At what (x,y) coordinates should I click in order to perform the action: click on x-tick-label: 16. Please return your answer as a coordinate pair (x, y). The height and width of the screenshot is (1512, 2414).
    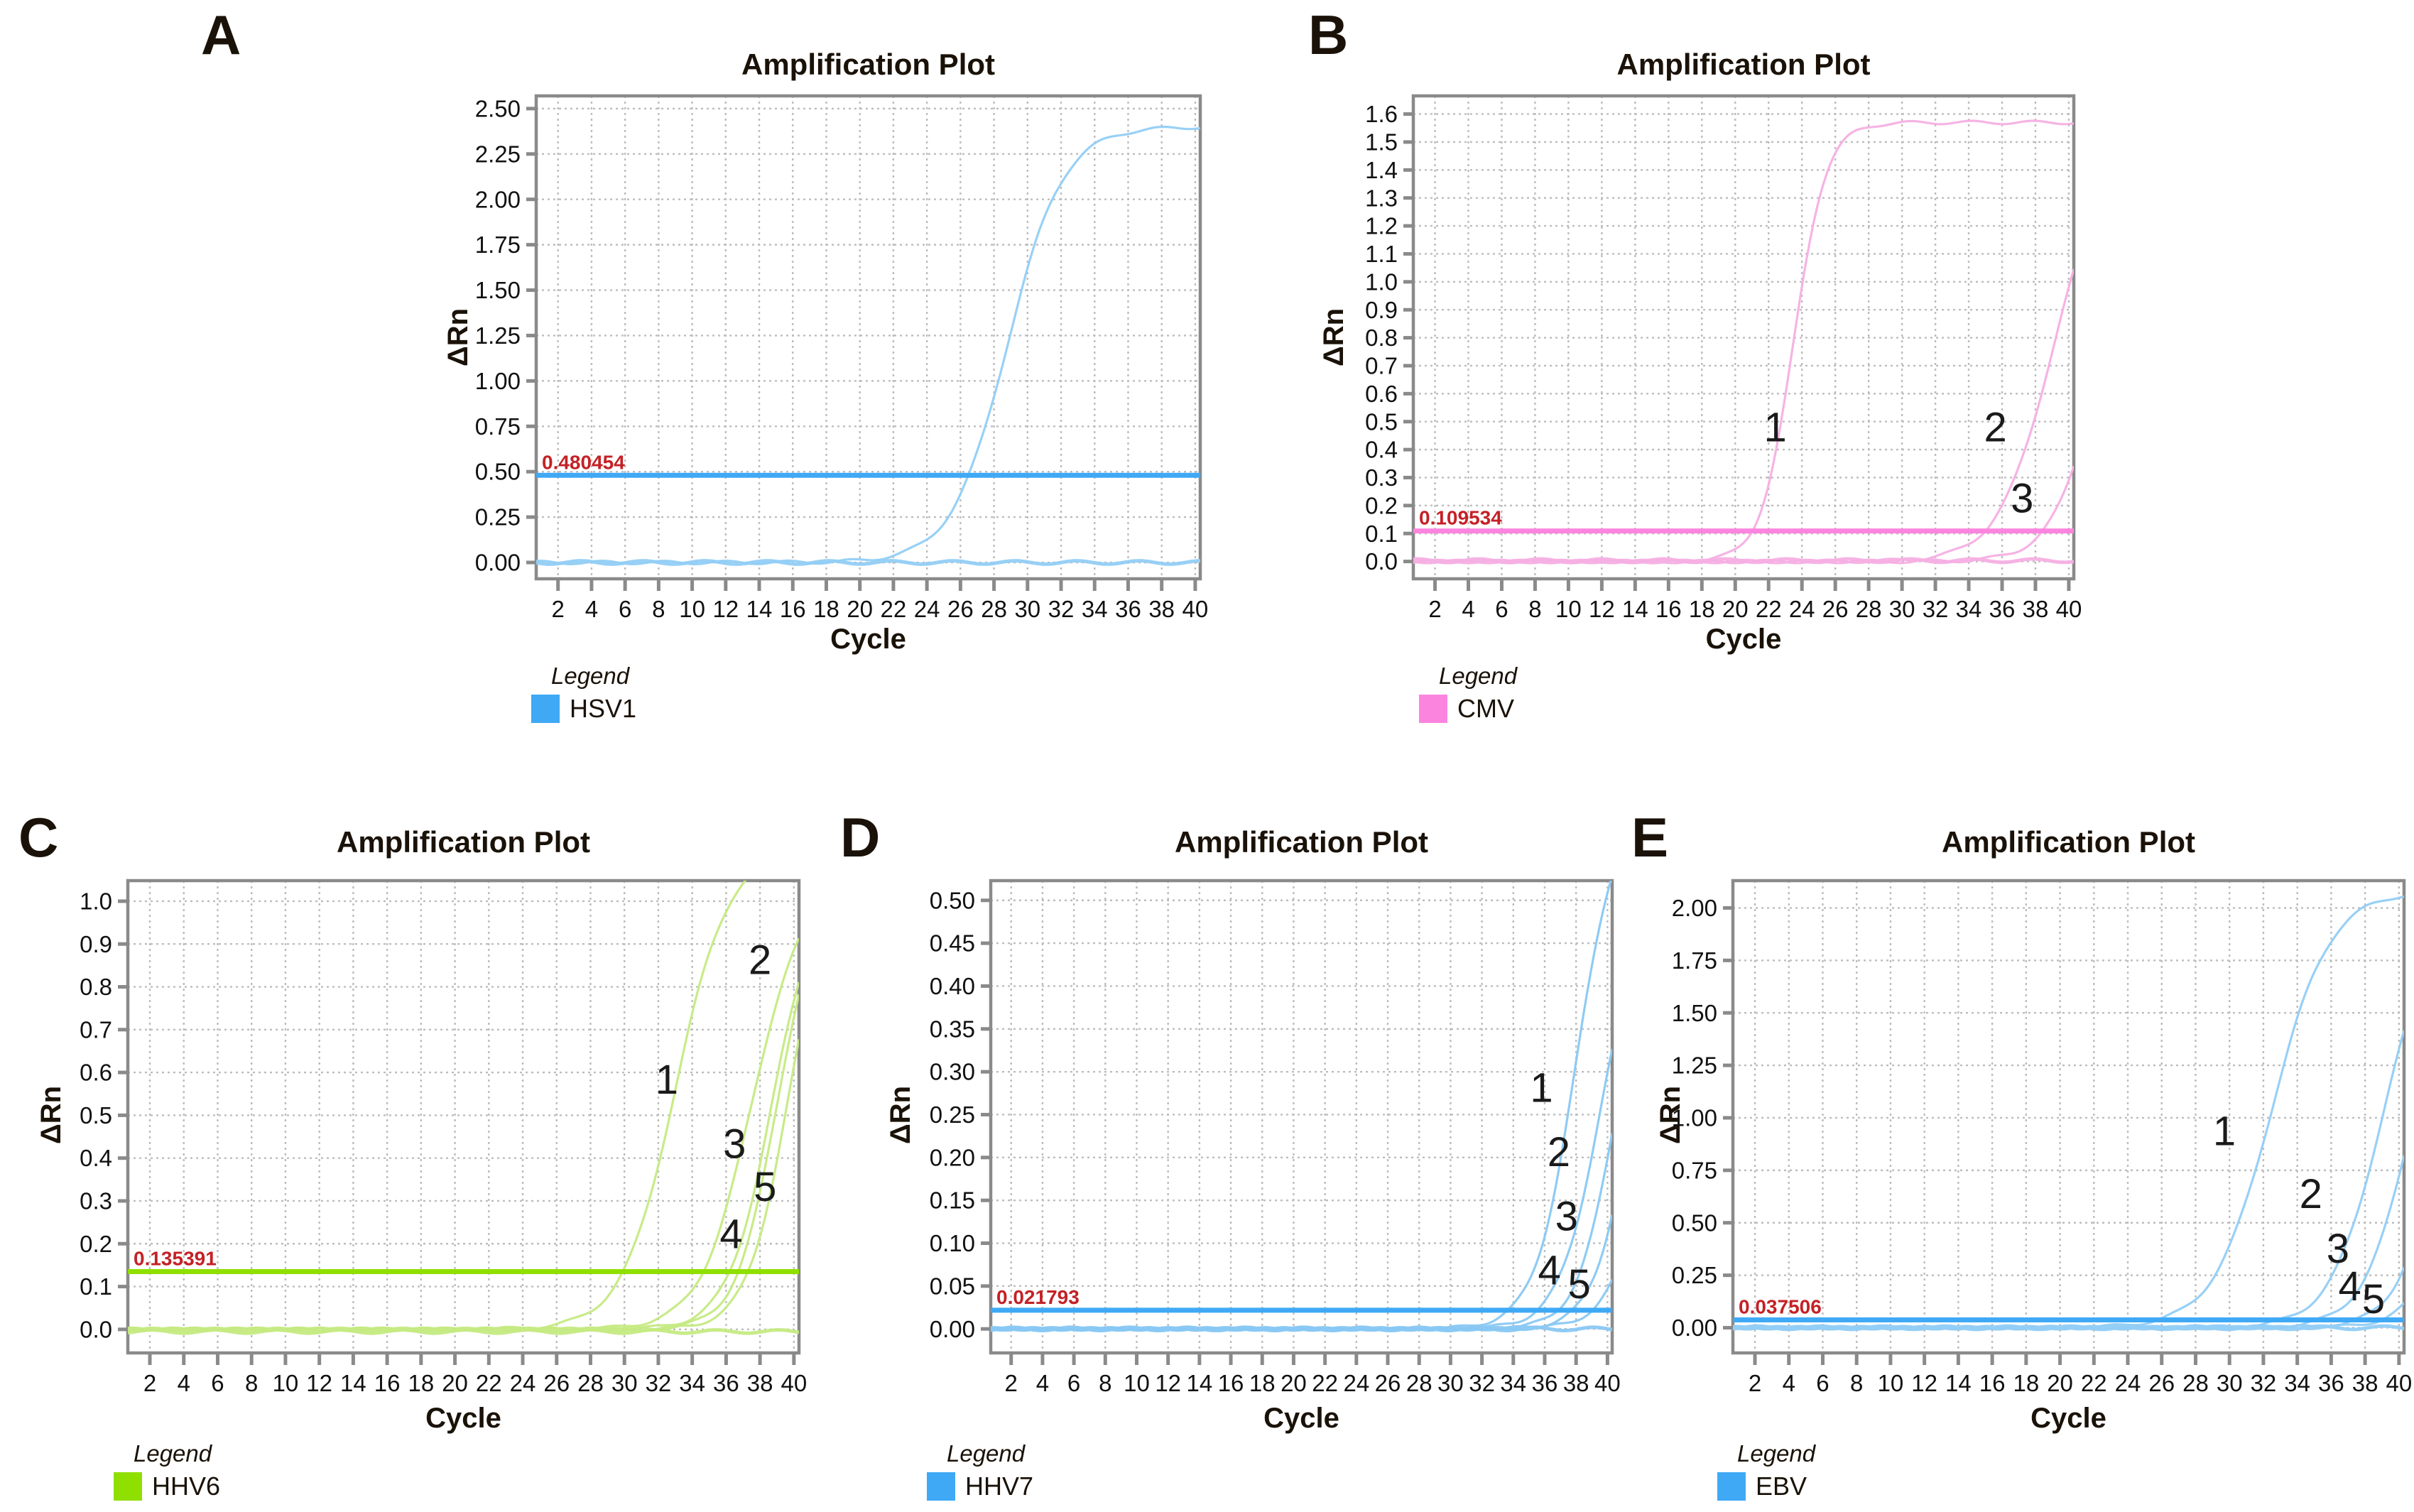
    Looking at the image, I should click on (793, 609).